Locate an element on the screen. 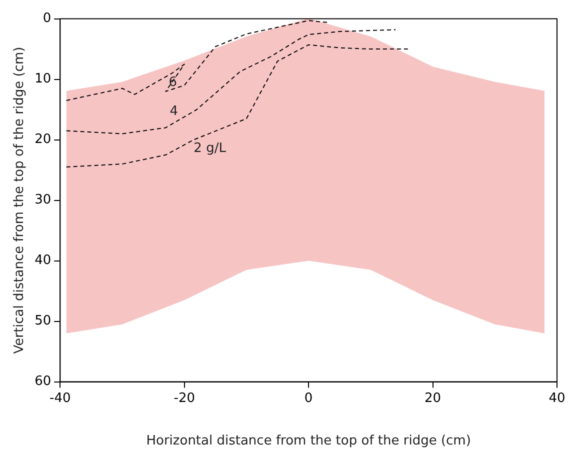 The image size is (579, 461). line-series is located at coordinates (231, 81).